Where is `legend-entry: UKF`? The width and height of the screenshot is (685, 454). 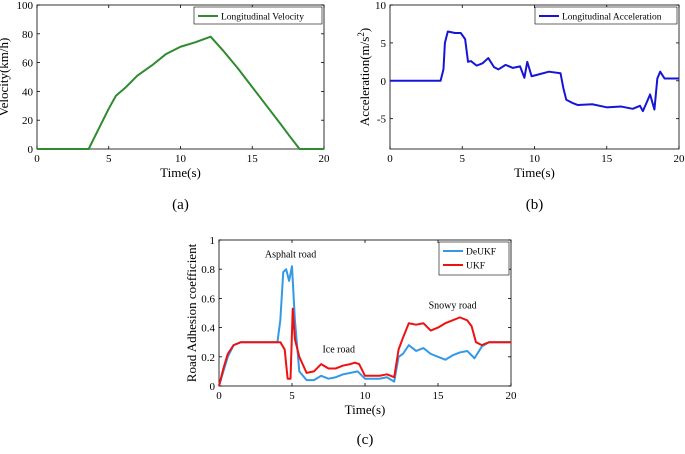 legend-entry: UKF is located at coordinates (475, 267).